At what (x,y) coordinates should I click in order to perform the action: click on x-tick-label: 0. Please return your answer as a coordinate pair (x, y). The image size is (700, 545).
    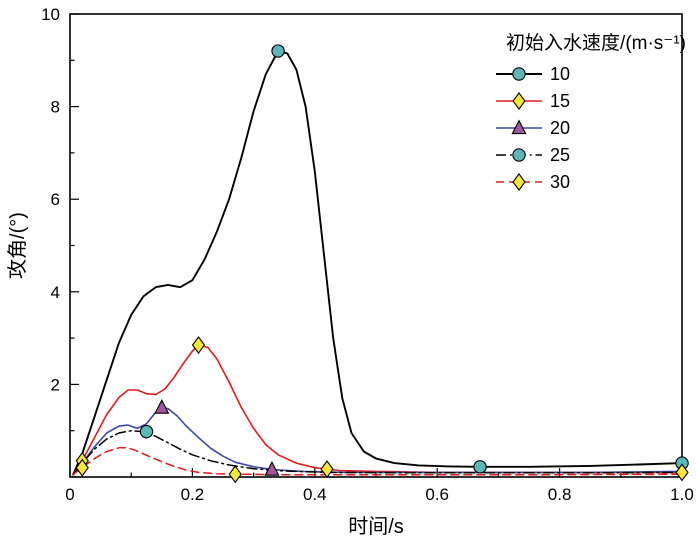
    Looking at the image, I should click on (69, 494).